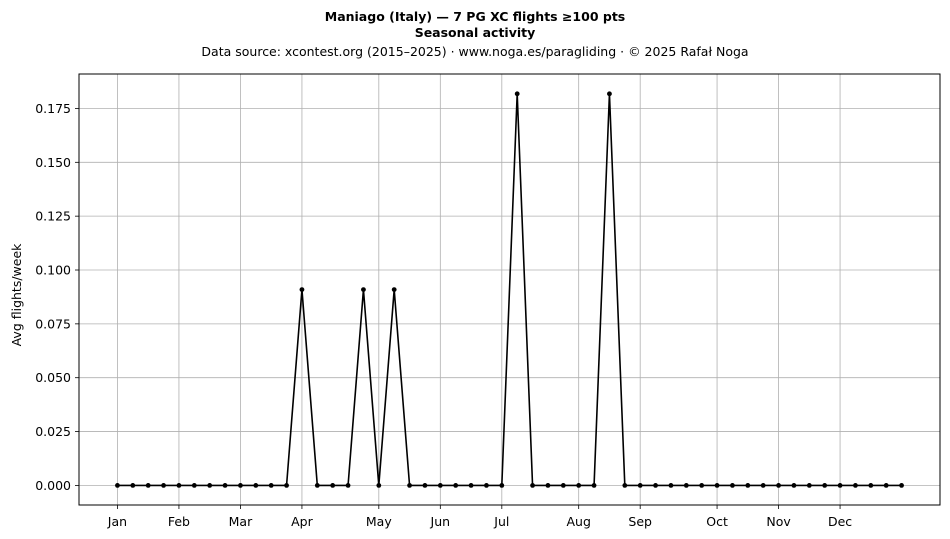 The height and width of the screenshot is (539, 950). What do you see at coordinates (840, 521) in the screenshot?
I see `x-tick-label: Dec` at bounding box center [840, 521].